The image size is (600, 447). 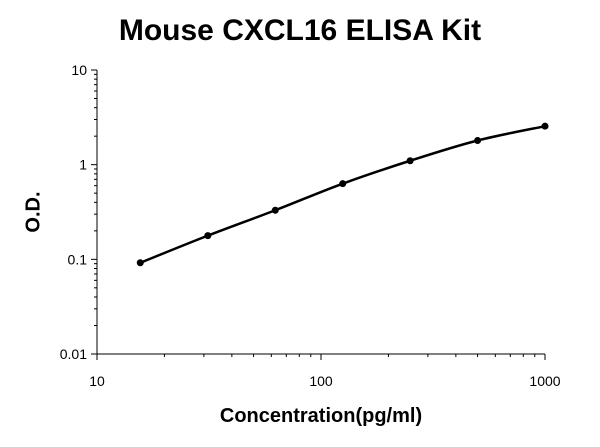 I want to click on chart-title: Mouse CXCL16 ELISA Kit, so click(x=300, y=30).